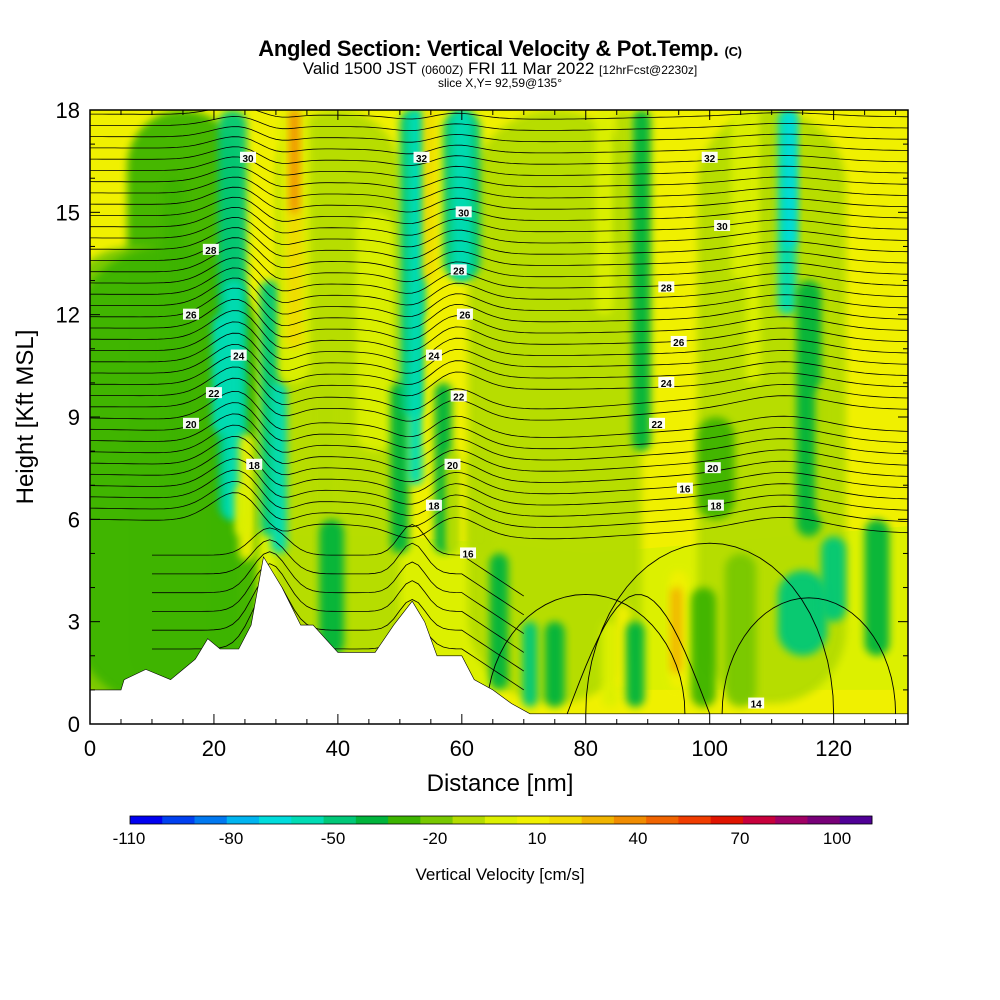  I want to click on colorbar-tick-label: -80, so click(231, 838).